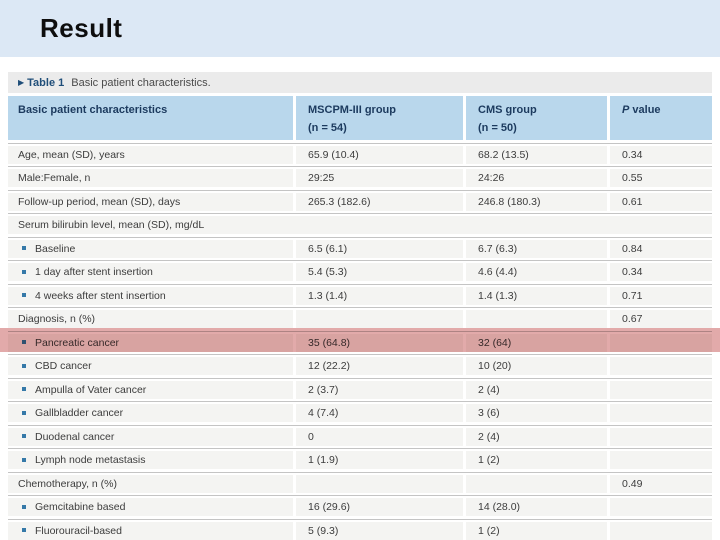  I want to click on cell-characteristic: Gallbladder cancer, so click(150, 413).